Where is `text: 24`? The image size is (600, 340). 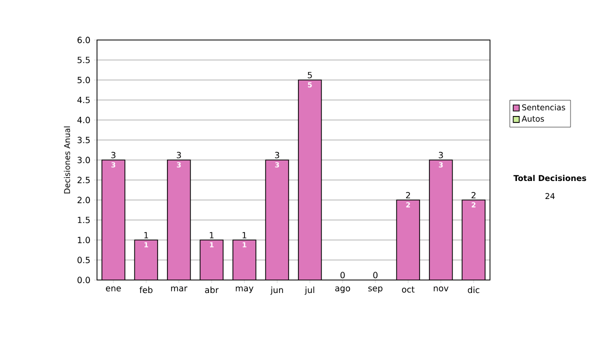
text: 24 is located at coordinates (550, 196).